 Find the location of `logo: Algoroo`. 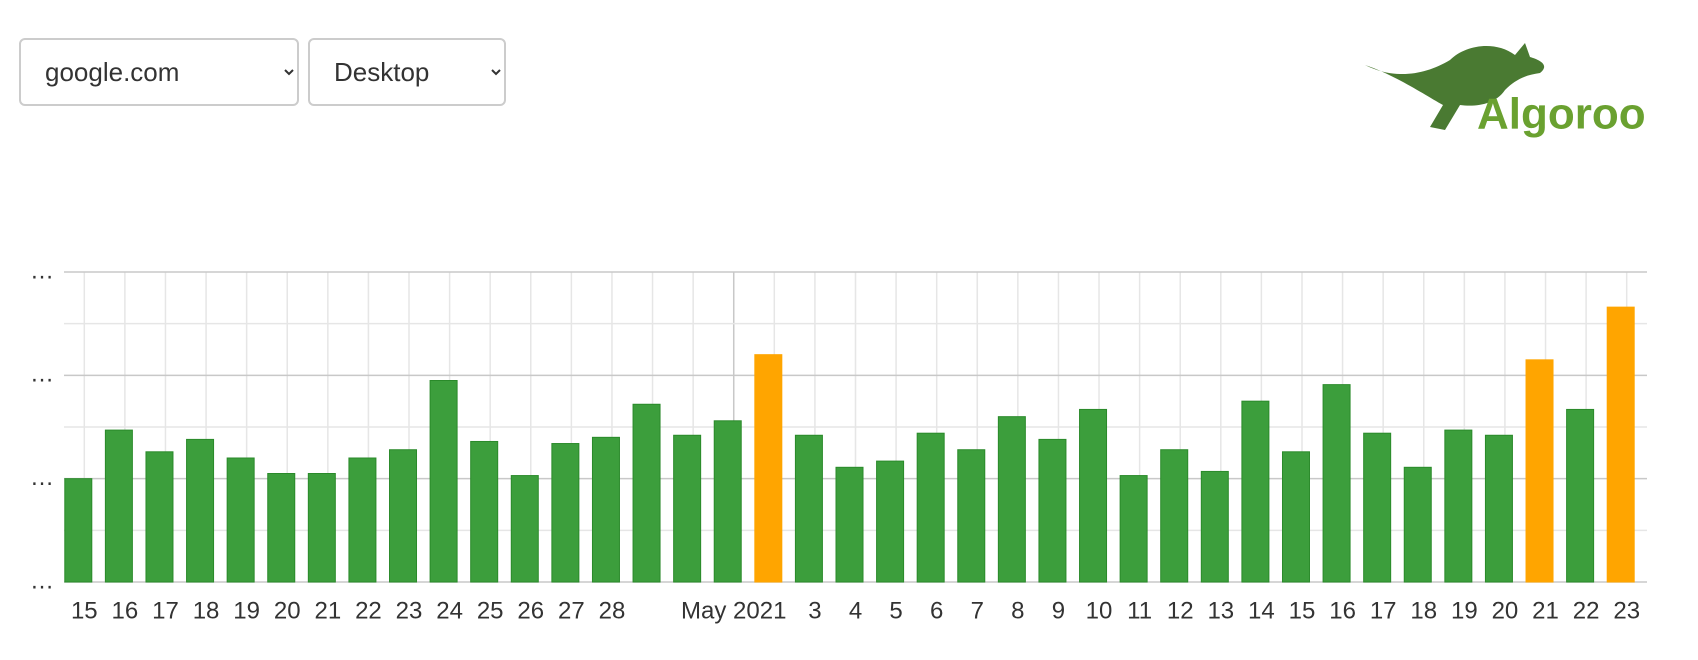

logo: Algoroo is located at coordinates (1505, 91).